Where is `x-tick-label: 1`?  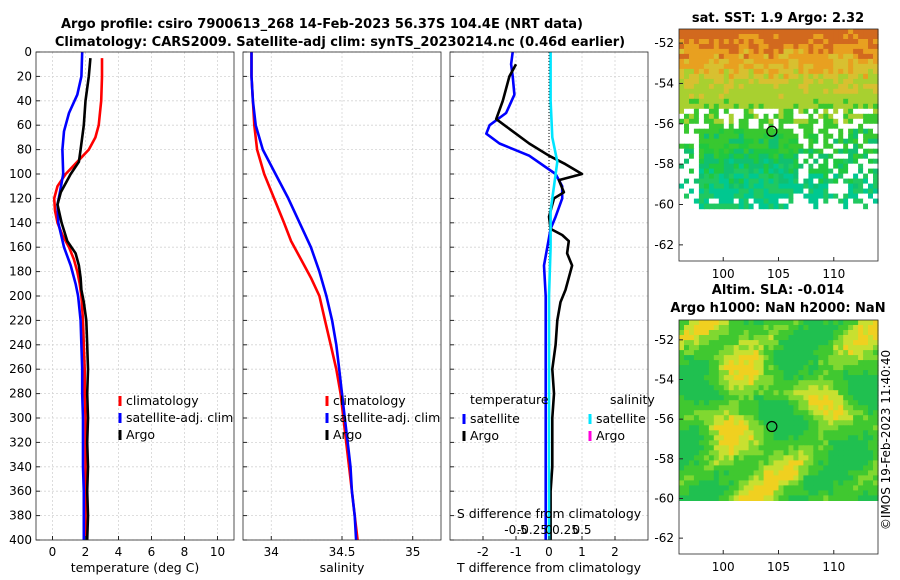 x-tick-label: 1 is located at coordinates (582, 552).